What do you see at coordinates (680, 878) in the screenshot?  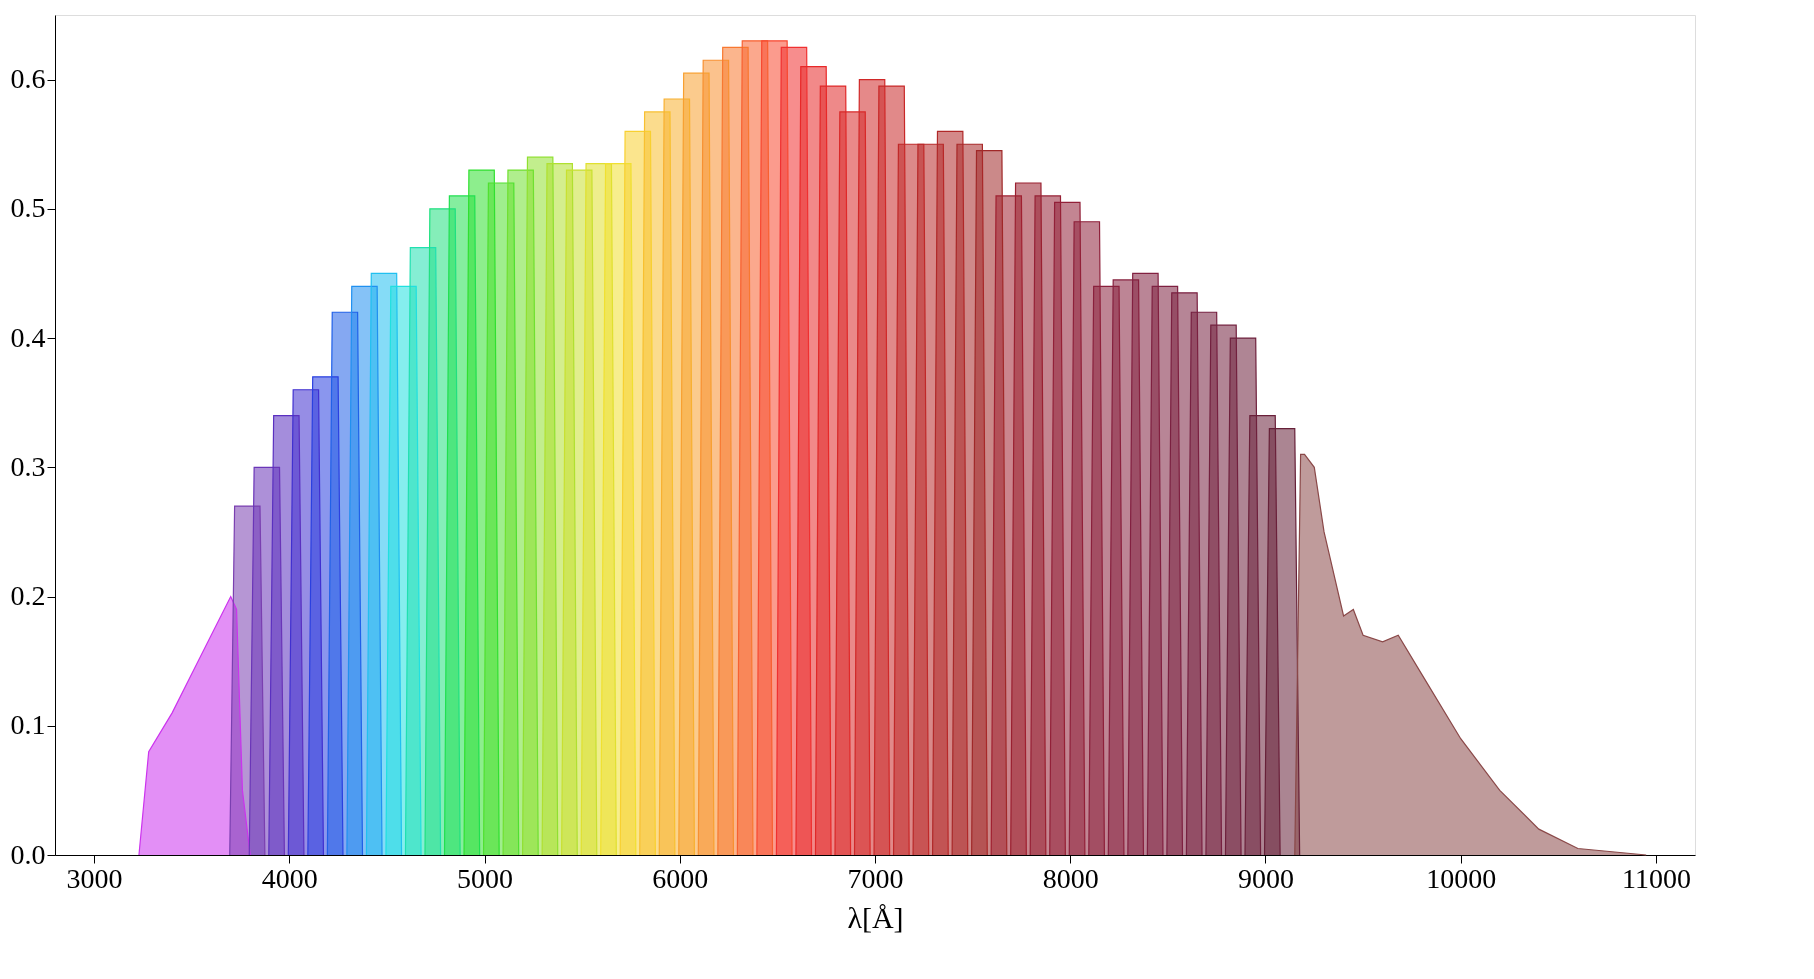 I see `x-tick-label: 6000` at bounding box center [680, 878].